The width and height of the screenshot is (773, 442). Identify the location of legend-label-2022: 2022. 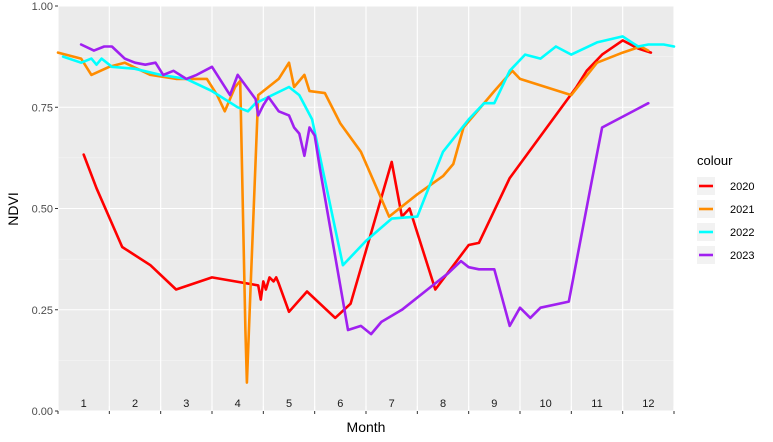
(742, 233).